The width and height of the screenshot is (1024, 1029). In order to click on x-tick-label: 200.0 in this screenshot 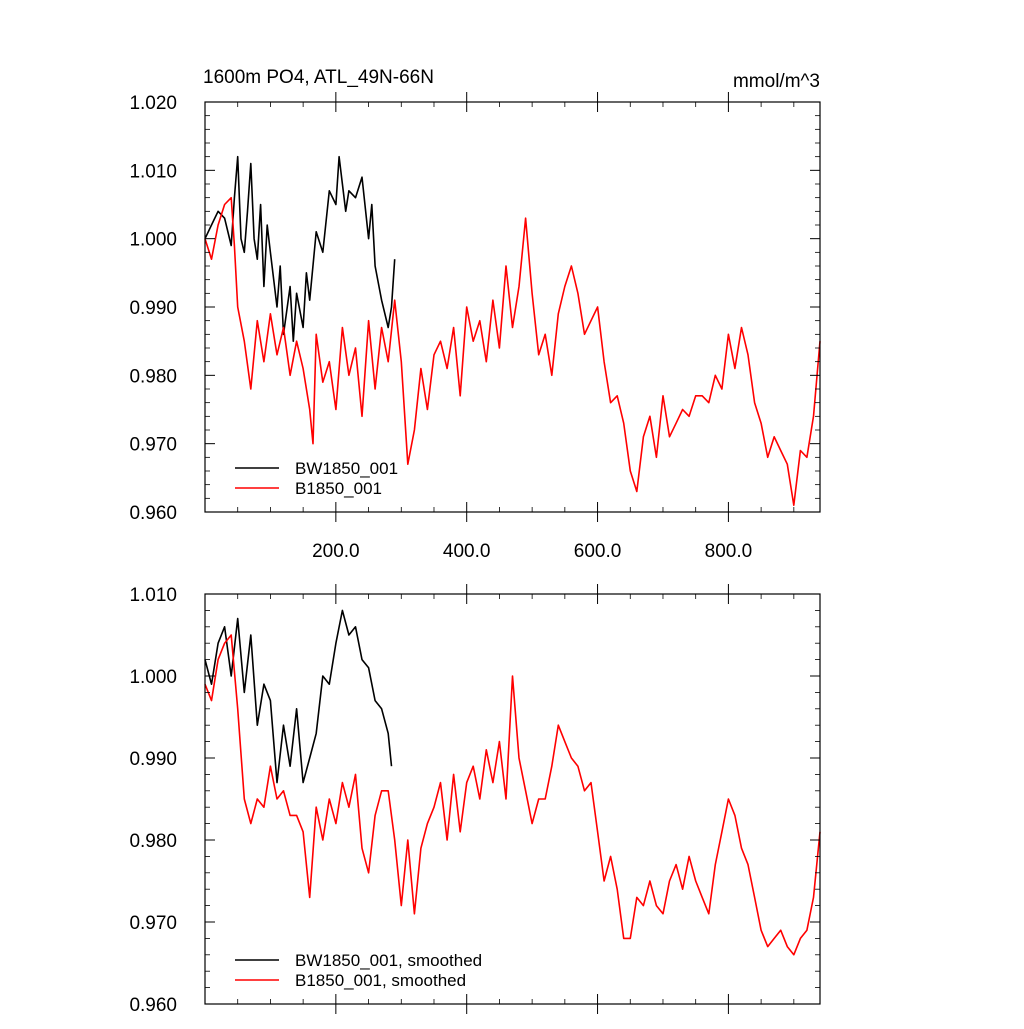, I will do `click(336, 551)`.